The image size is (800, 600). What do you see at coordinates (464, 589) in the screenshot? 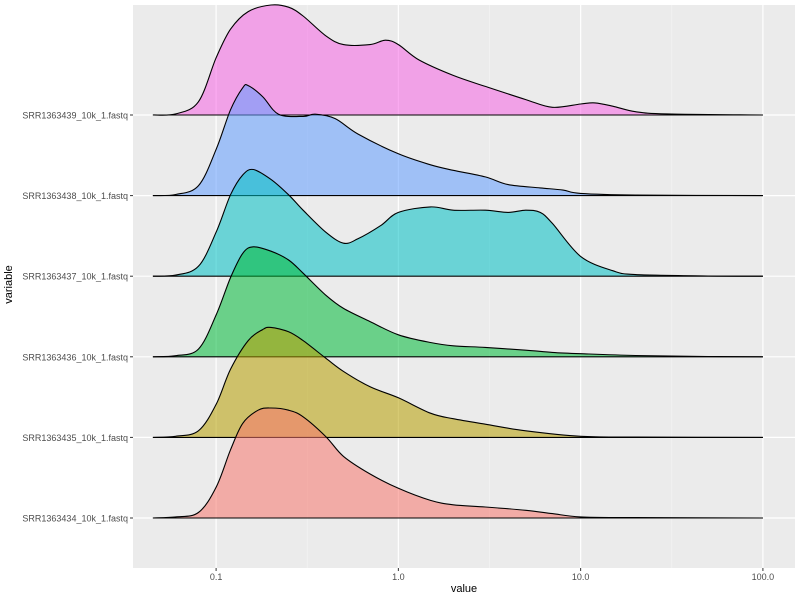
I see `x-axis-title: value` at bounding box center [464, 589].